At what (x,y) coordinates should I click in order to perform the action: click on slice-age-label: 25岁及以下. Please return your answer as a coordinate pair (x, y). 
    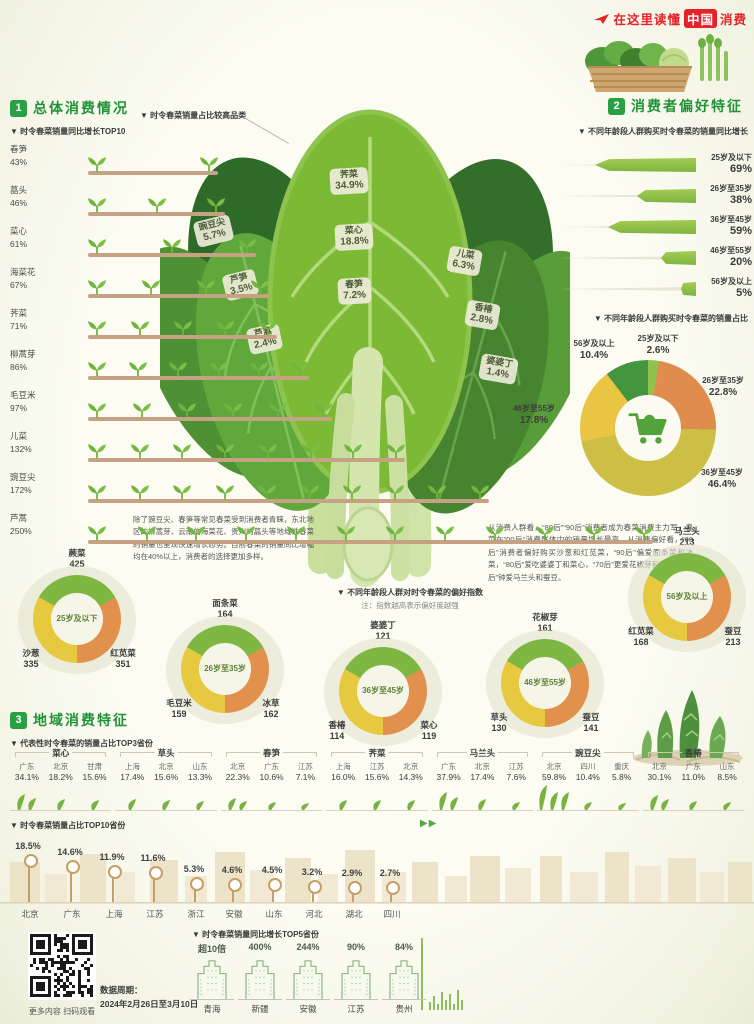
    Looking at the image, I should click on (658, 338).